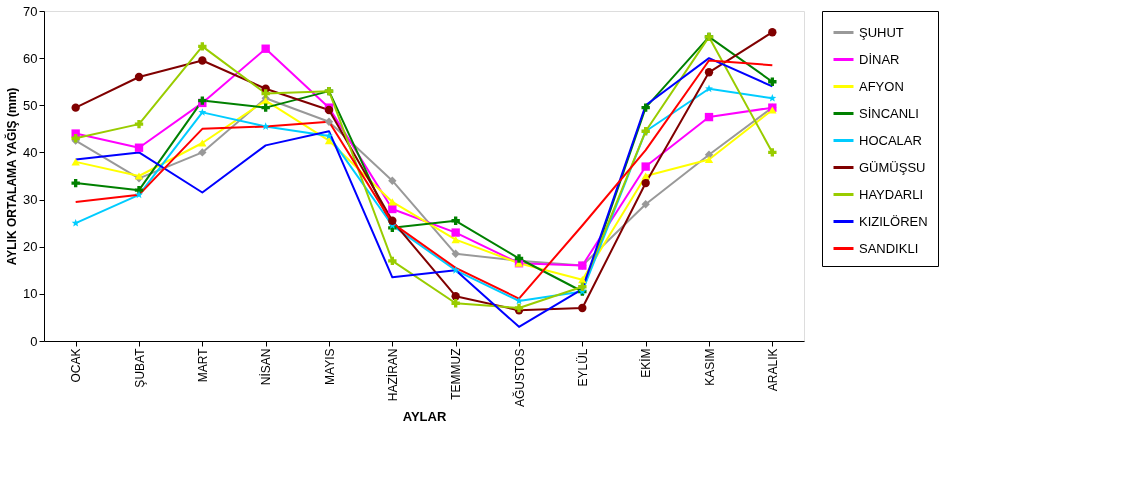 This screenshot has width=1127, height=493. What do you see at coordinates (892, 167) in the screenshot?
I see `legend-label: GÜMÜŞSU` at bounding box center [892, 167].